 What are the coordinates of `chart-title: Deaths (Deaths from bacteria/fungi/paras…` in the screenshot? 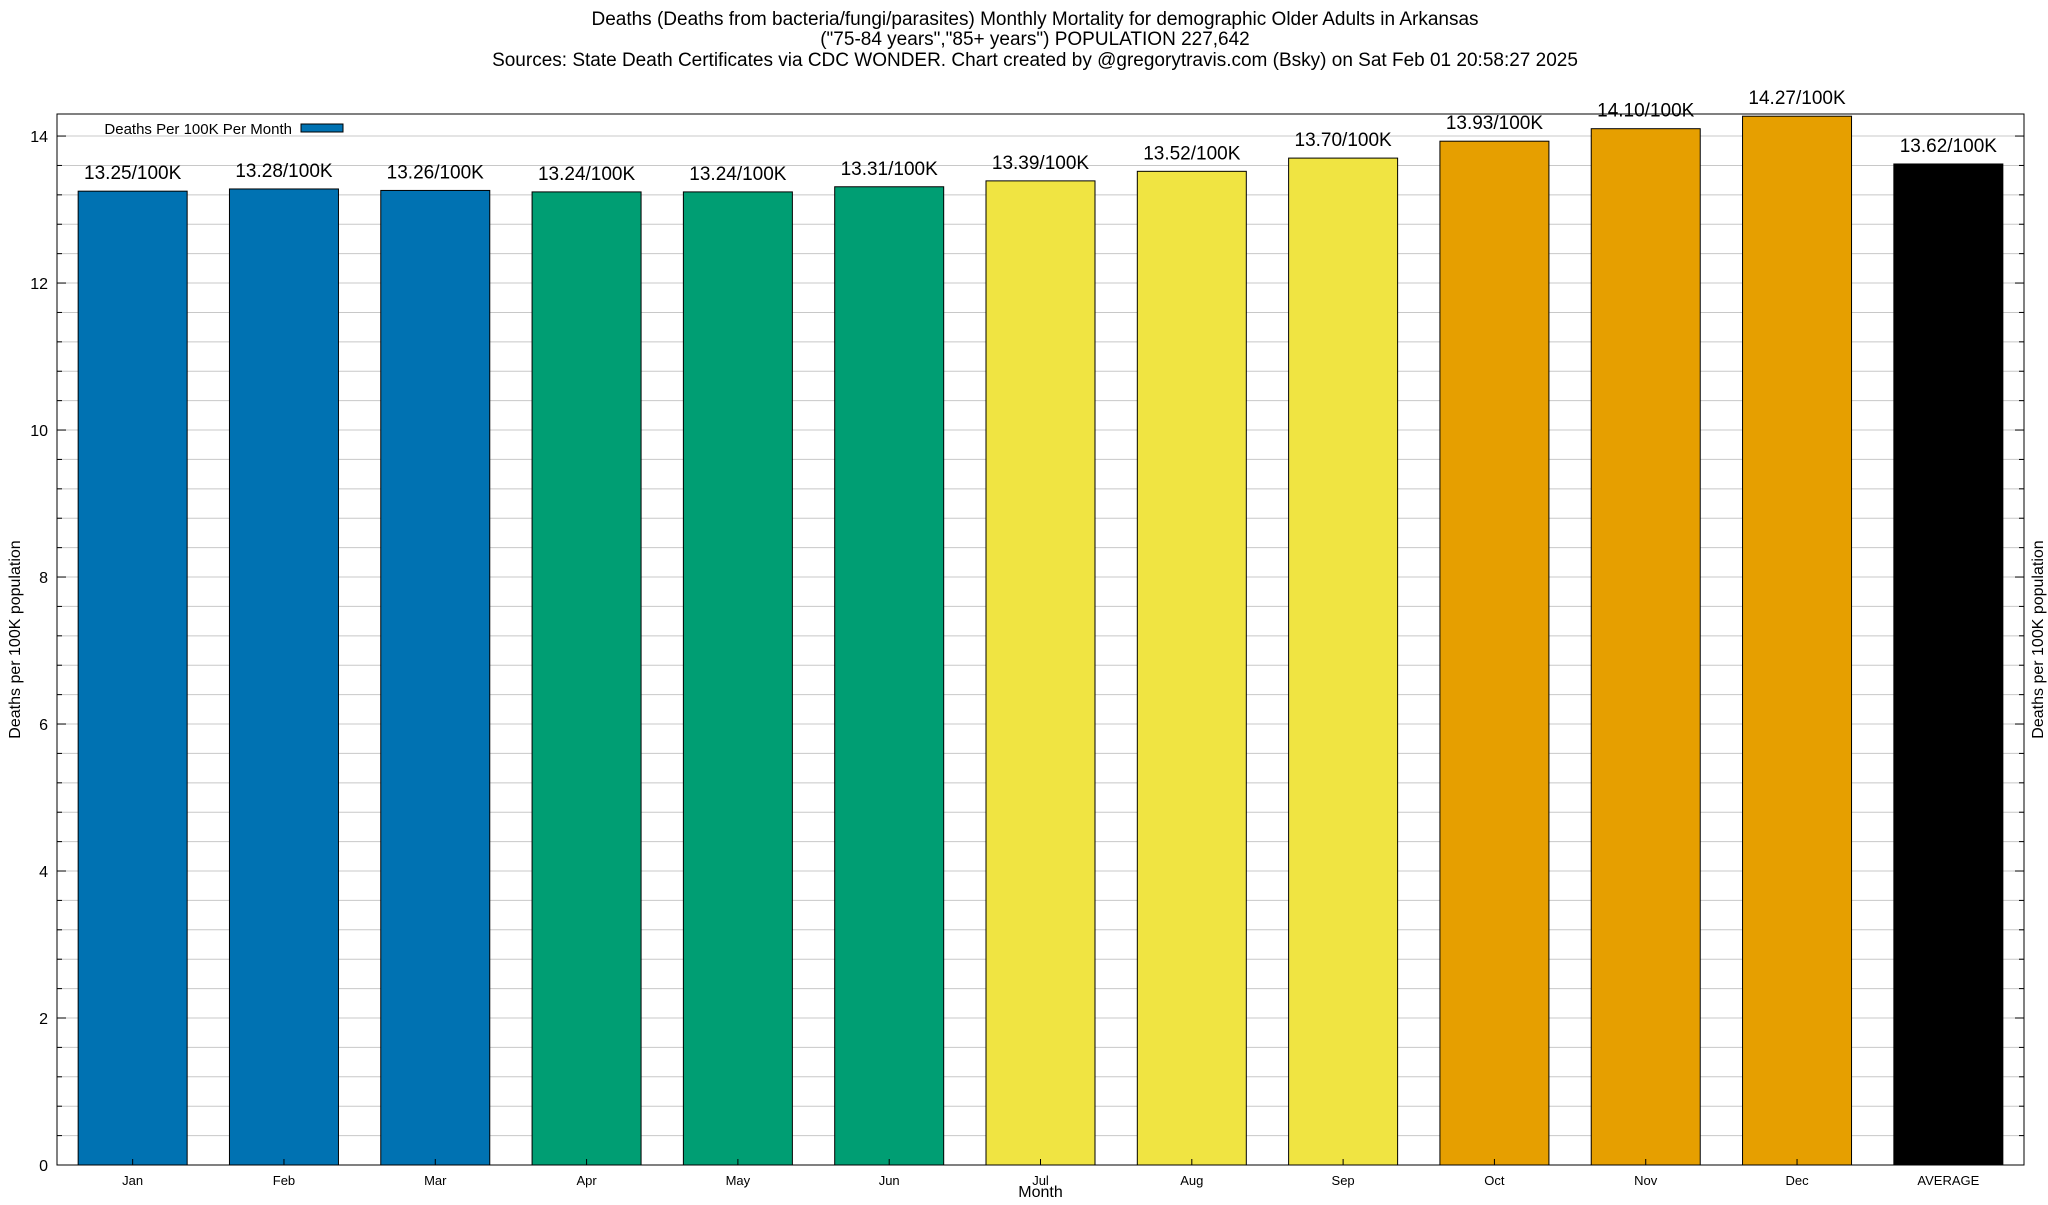 It's located at (1035, 40).